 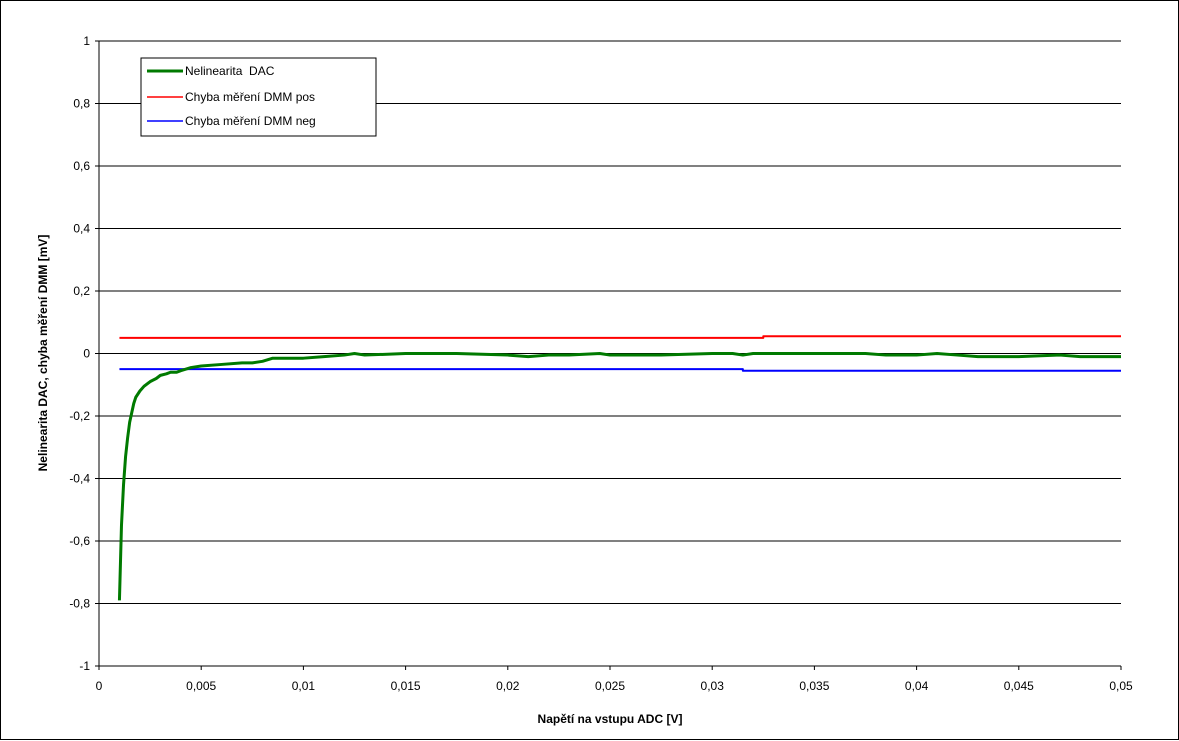 What do you see at coordinates (610, 686) in the screenshot?
I see `x-tick-label: 0,025` at bounding box center [610, 686].